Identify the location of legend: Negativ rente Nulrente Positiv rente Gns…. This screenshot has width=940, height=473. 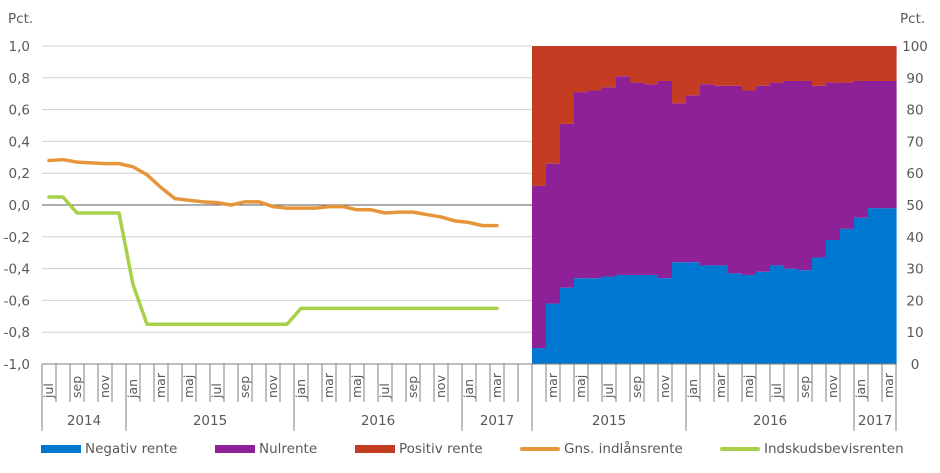
(470, 449).